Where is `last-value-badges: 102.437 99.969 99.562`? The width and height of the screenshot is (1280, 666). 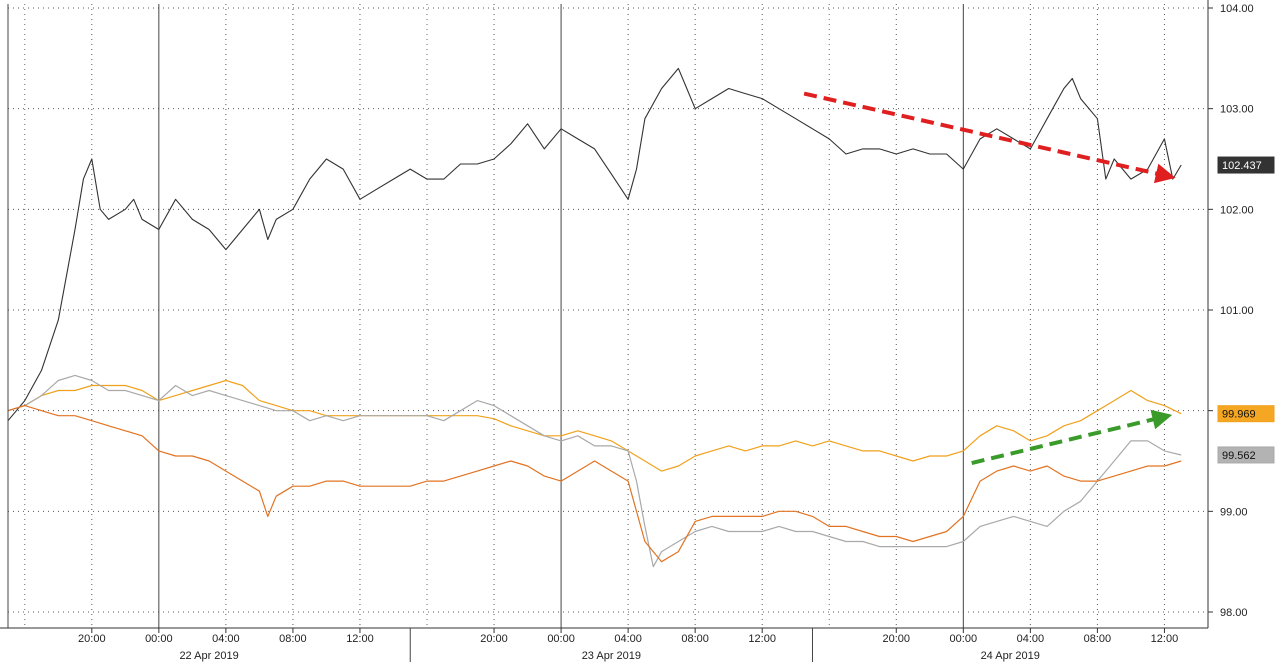
last-value-badges: 102.437 99.969 99.562 is located at coordinates (1246, 310).